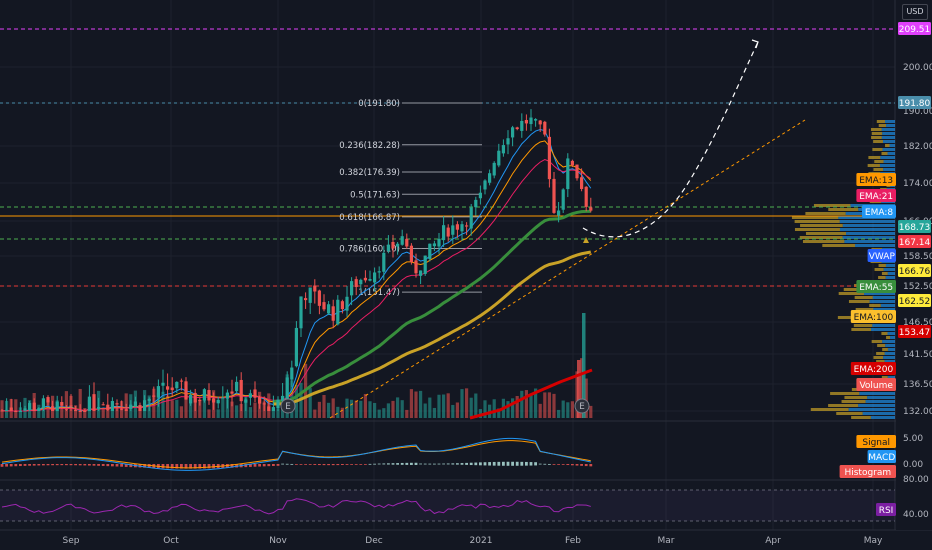  Describe the element at coordinates (915, 333) in the screenshot. I see `price-tag: 153.47` at that location.